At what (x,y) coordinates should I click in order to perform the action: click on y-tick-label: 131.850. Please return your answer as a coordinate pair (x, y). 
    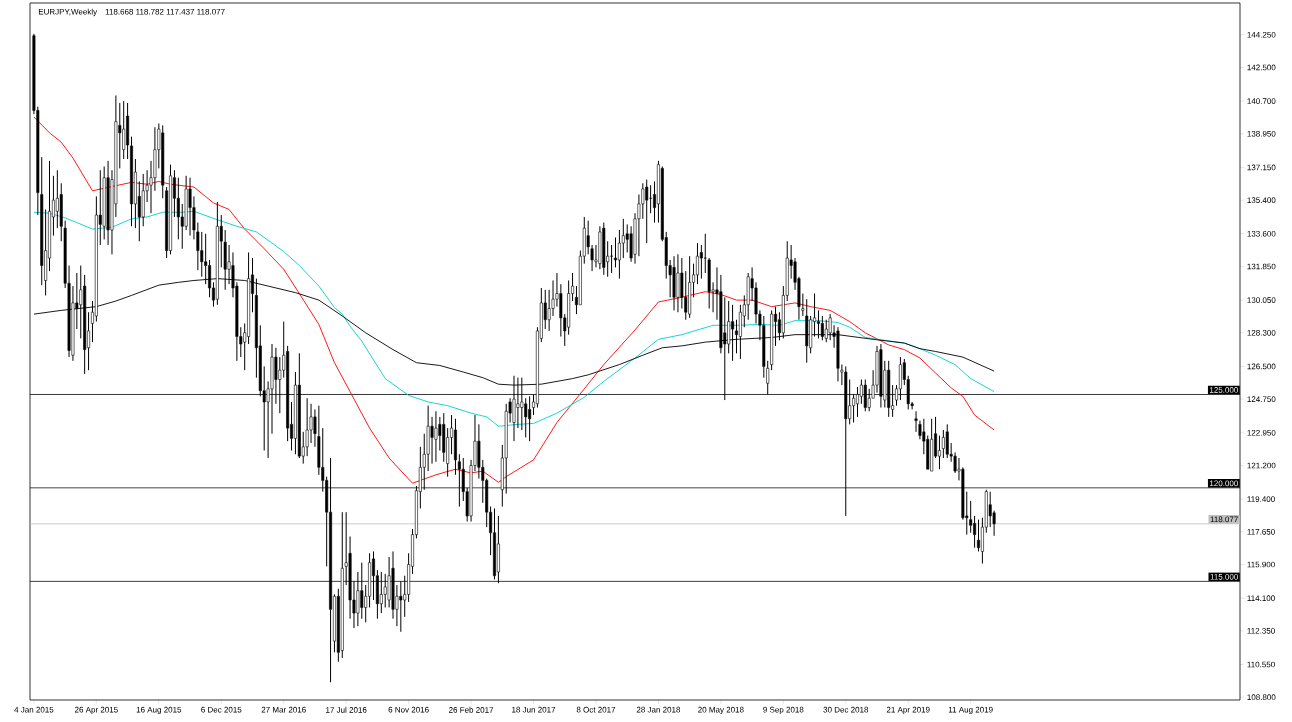
    Looking at the image, I should click on (1261, 266).